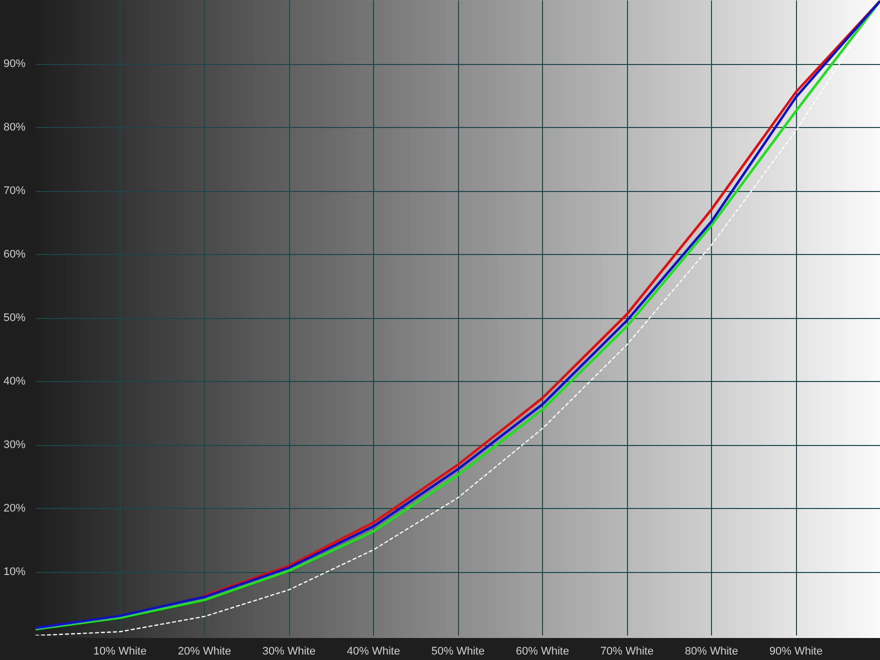  Describe the element at coordinates (14, 191) in the screenshot. I see `y-tick-label: 70%` at that location.